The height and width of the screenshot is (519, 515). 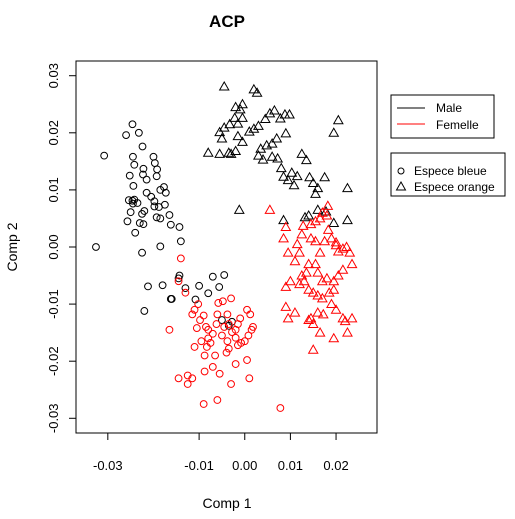 I want to click on x-tick-label: 0.02, so click(x=335, y=465).